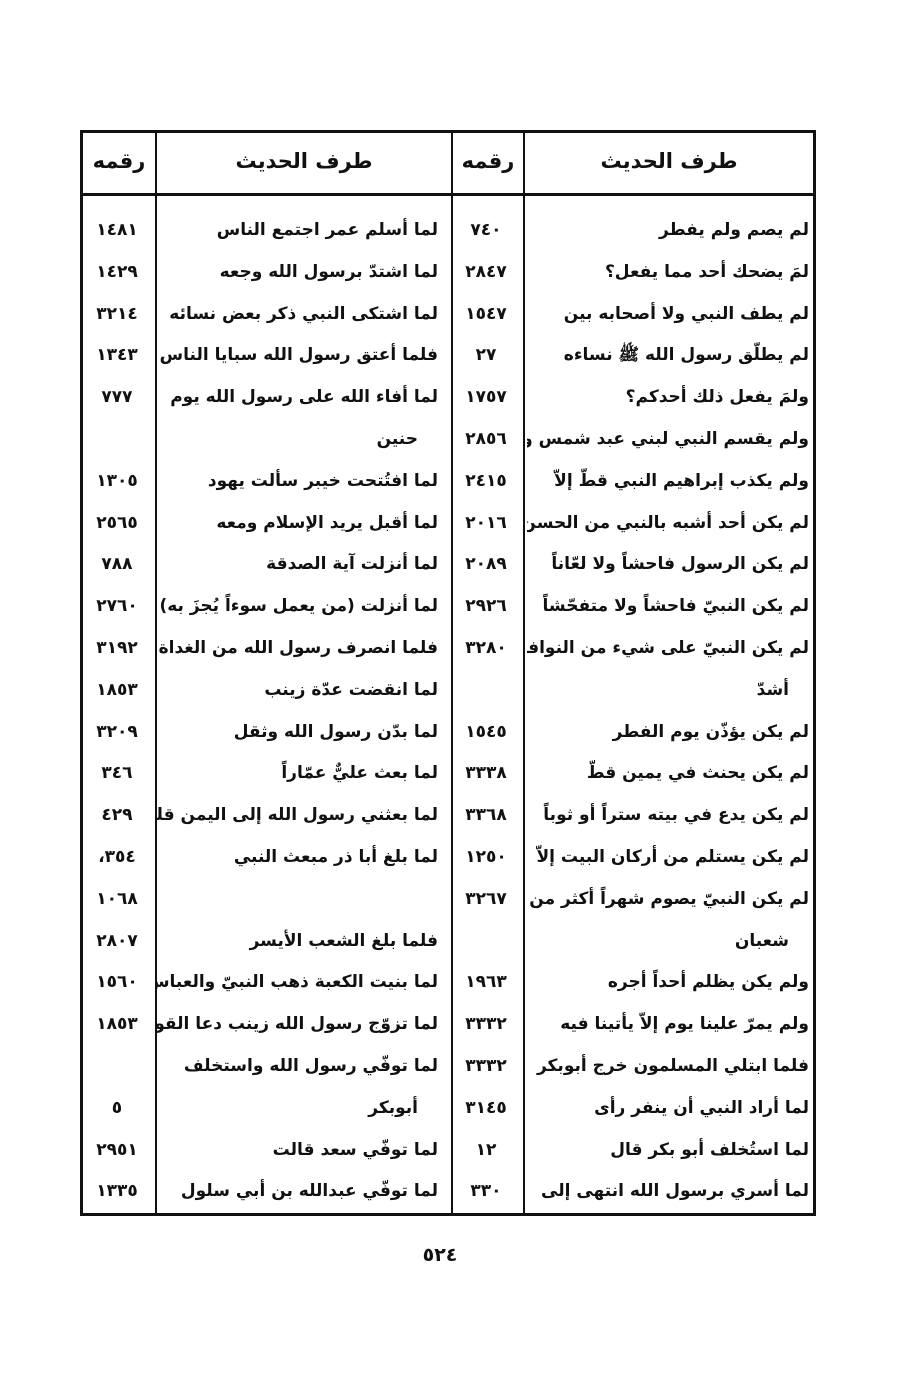  What do you see at coordinates (708, 982) in the screenshot?
I see `hadith-text-1: ولم يكن يظلم أحداً أجره` at bounding box center [708, 982].